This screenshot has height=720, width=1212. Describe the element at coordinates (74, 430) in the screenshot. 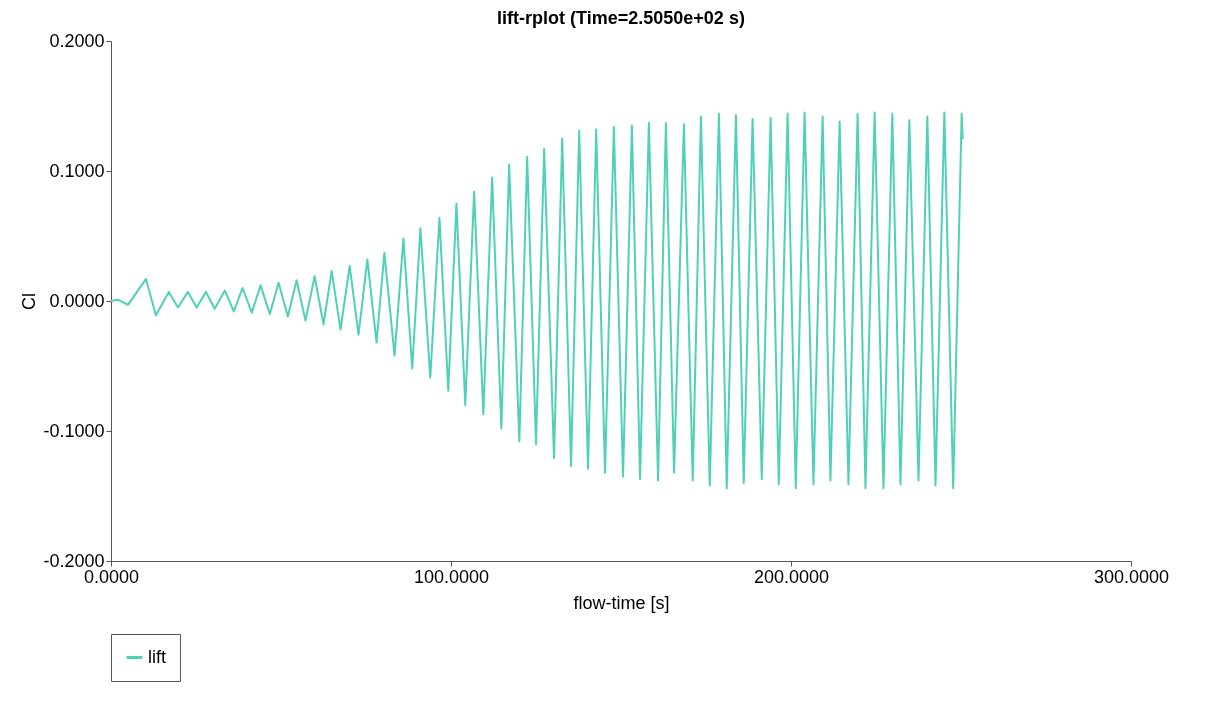

I see `y-tick-label: -0.1000` at that location.